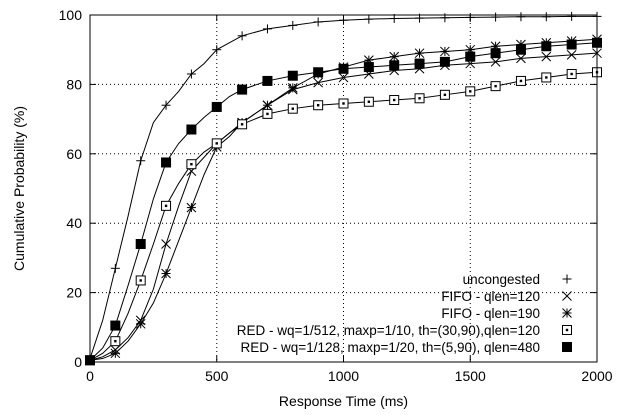  I want to click on y-tick-label-4: 80, so click(74, 84).